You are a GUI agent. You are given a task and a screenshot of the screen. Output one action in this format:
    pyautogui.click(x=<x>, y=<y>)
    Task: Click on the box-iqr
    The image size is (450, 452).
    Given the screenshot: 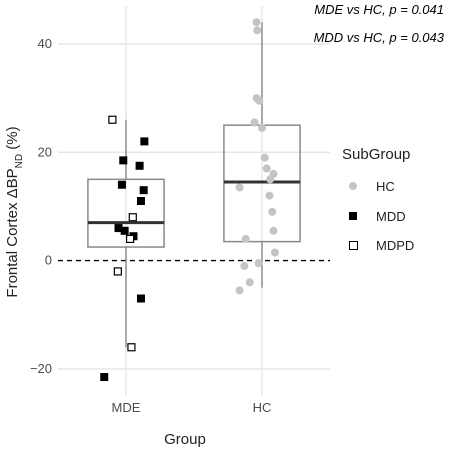 What is the action you would take?
    pyautogui.click(x=126, y=213)
    